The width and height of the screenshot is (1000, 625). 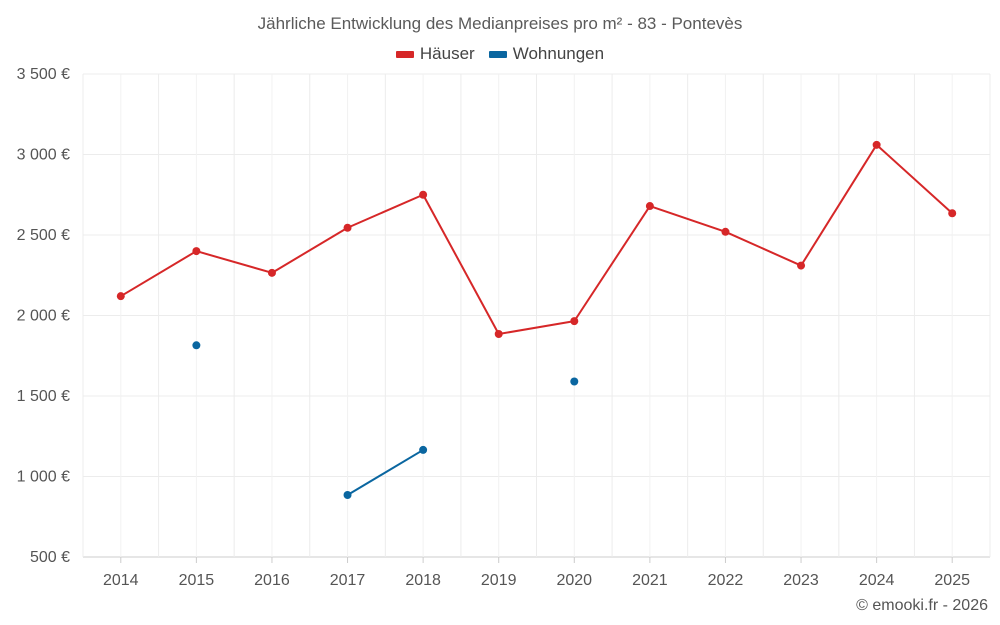 I want to click on copyright-credit: © emooki.fr - 2026, so click(x=922, y=605).